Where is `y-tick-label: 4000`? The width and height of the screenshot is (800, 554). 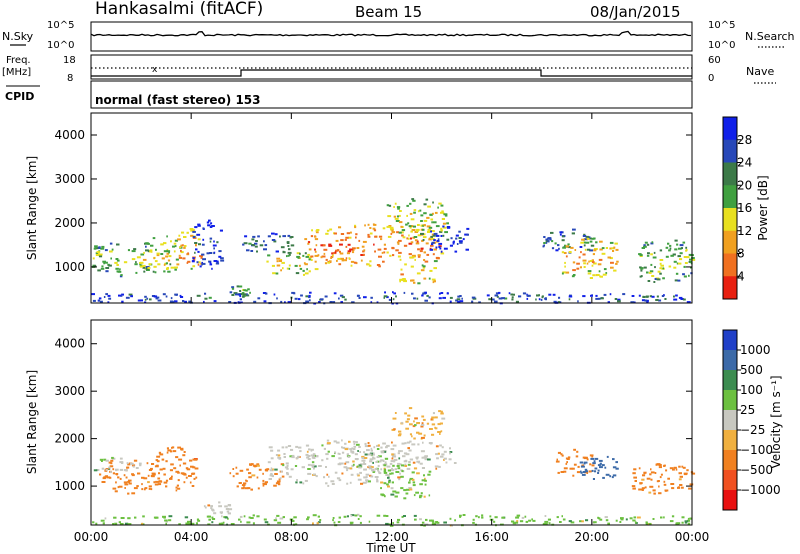
y-tick-label: 4000 is located at coordinates (69, 344).